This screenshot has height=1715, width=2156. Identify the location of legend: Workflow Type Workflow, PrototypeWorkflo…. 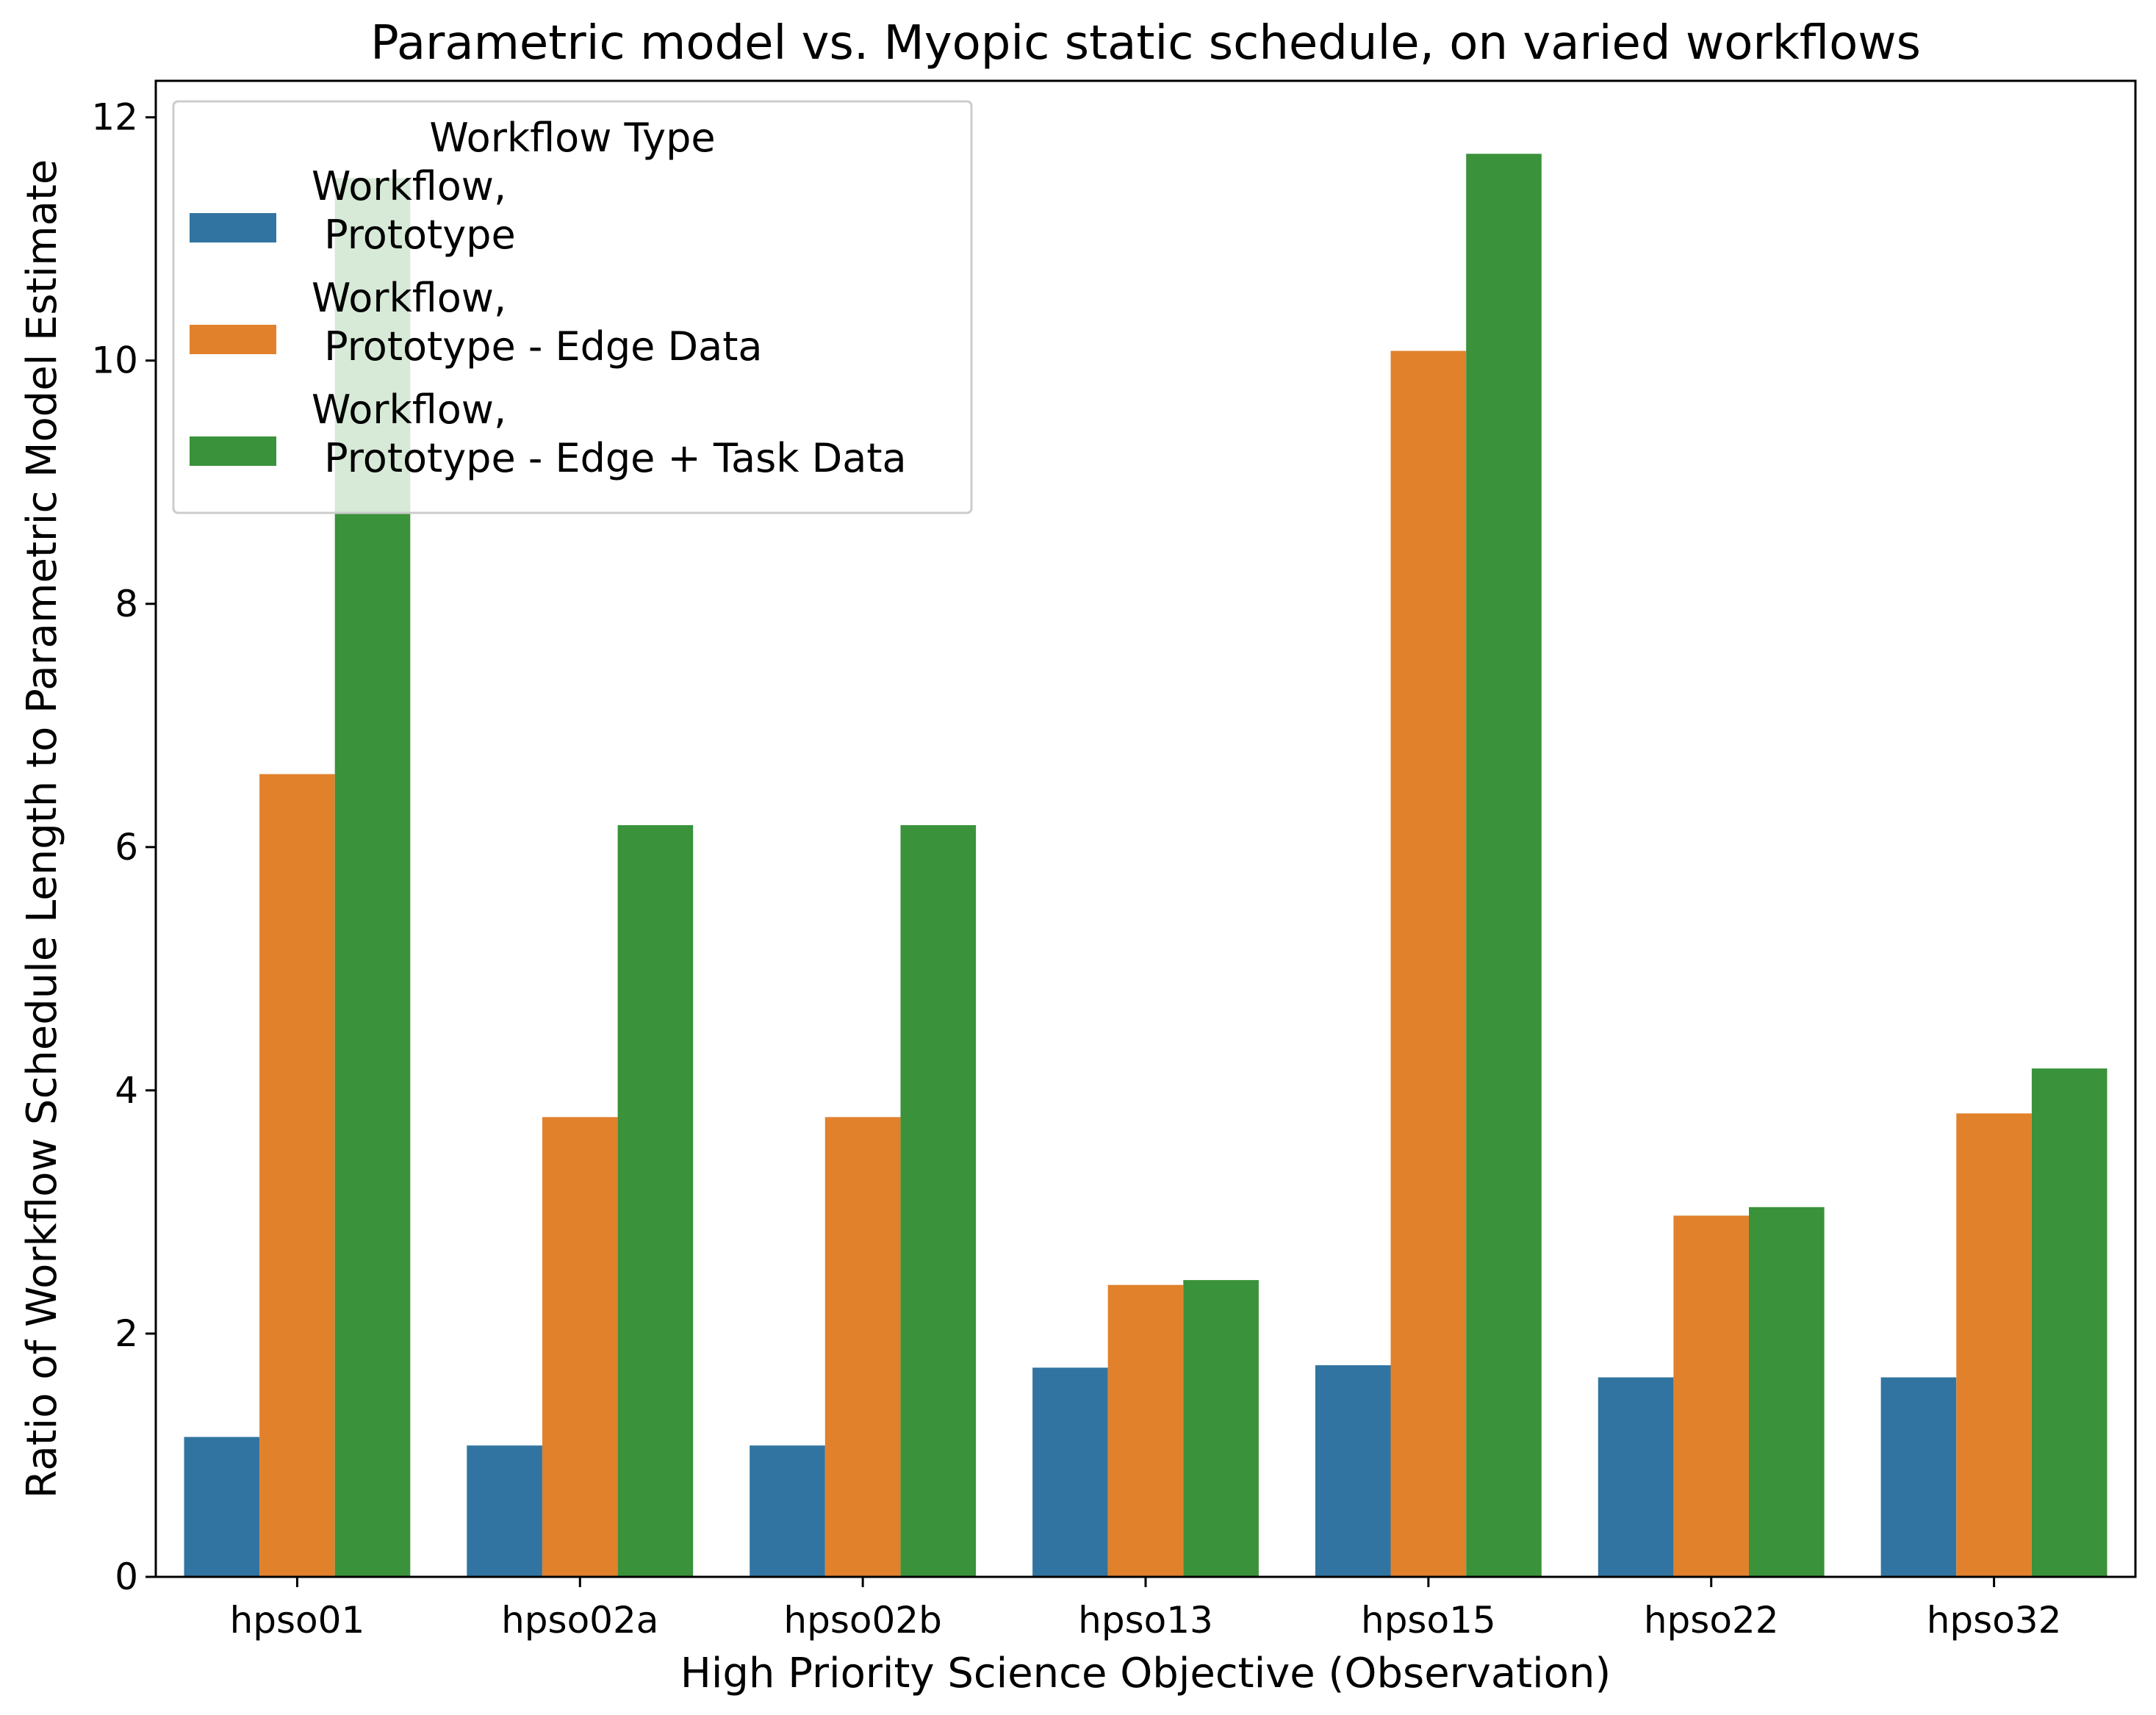
(572, 307).